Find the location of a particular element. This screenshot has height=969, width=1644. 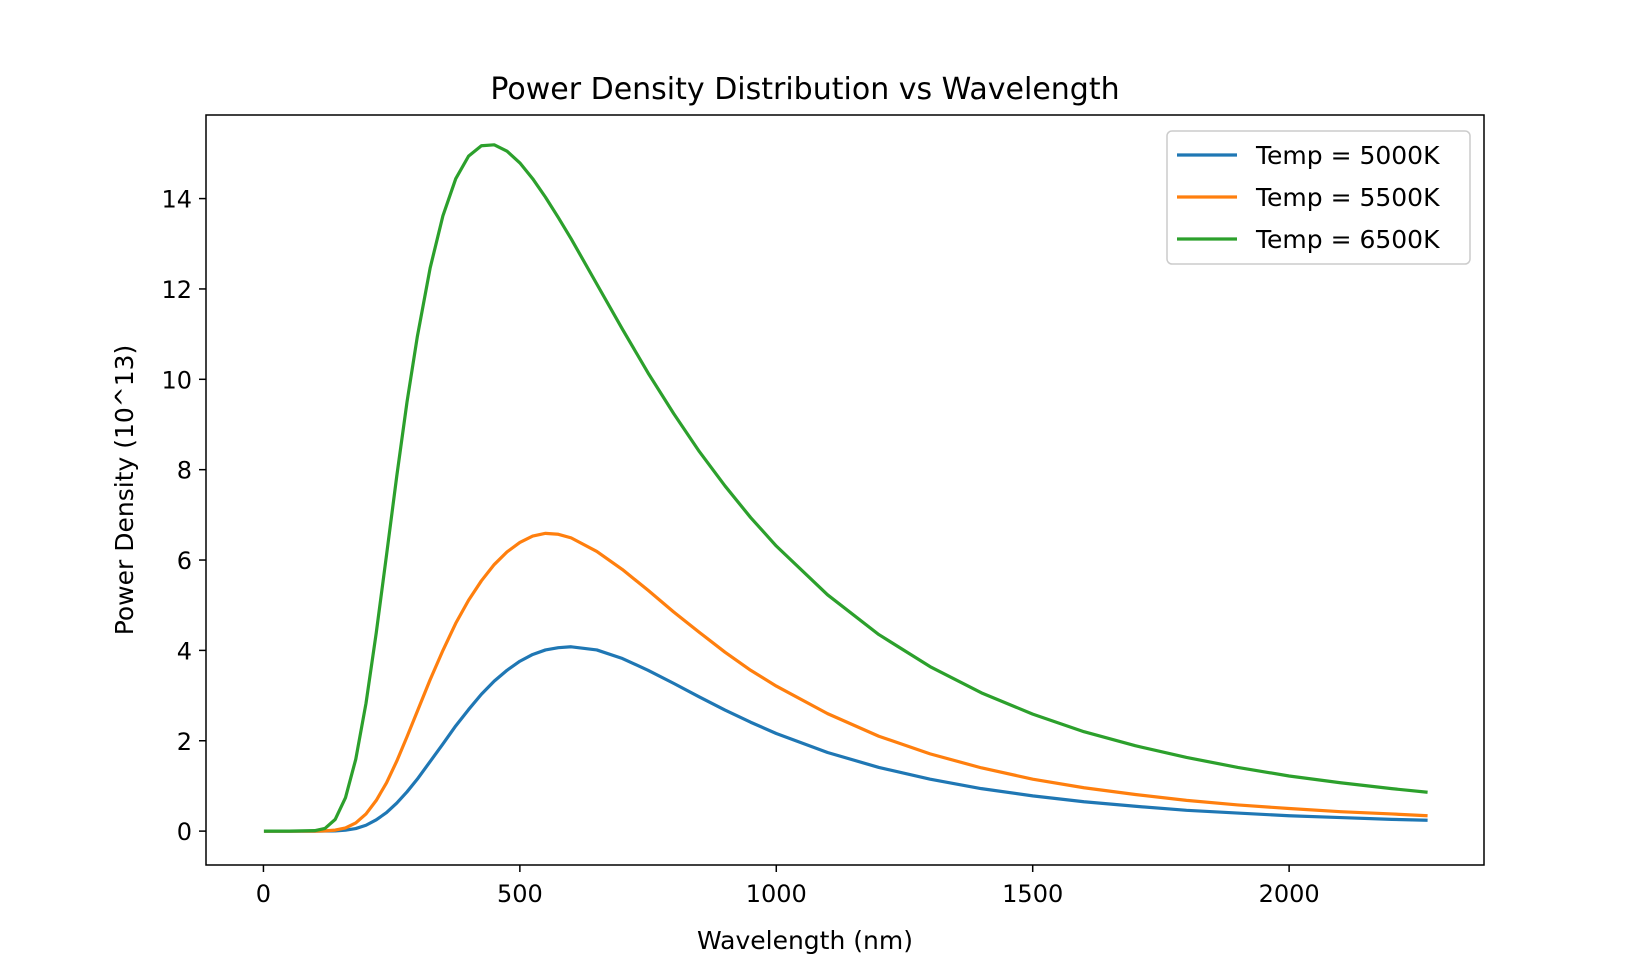

legend-label-3: Temp = 6500K is located at coordinates (1347, 239).